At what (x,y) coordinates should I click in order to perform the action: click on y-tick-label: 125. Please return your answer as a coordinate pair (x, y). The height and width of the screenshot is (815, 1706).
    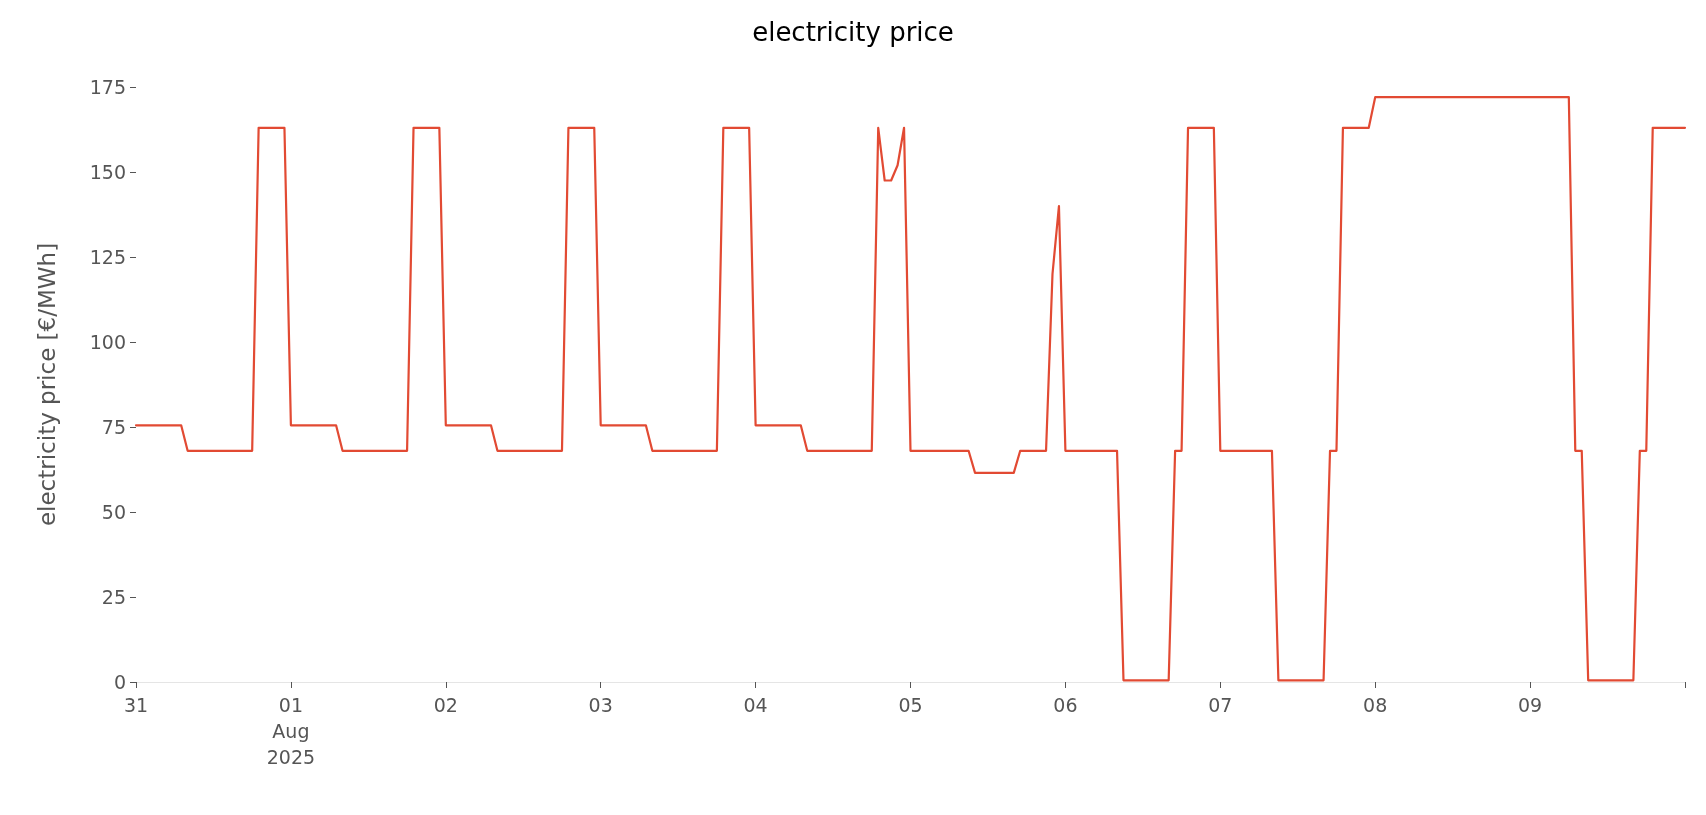
    Looking at the image, I should click on (107, 257).